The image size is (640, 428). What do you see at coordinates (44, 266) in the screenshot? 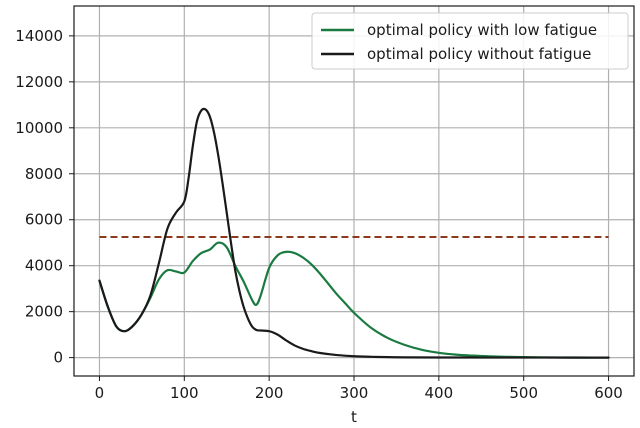
I see `y-tick-label: 4000` at bounding box center [44, 266].